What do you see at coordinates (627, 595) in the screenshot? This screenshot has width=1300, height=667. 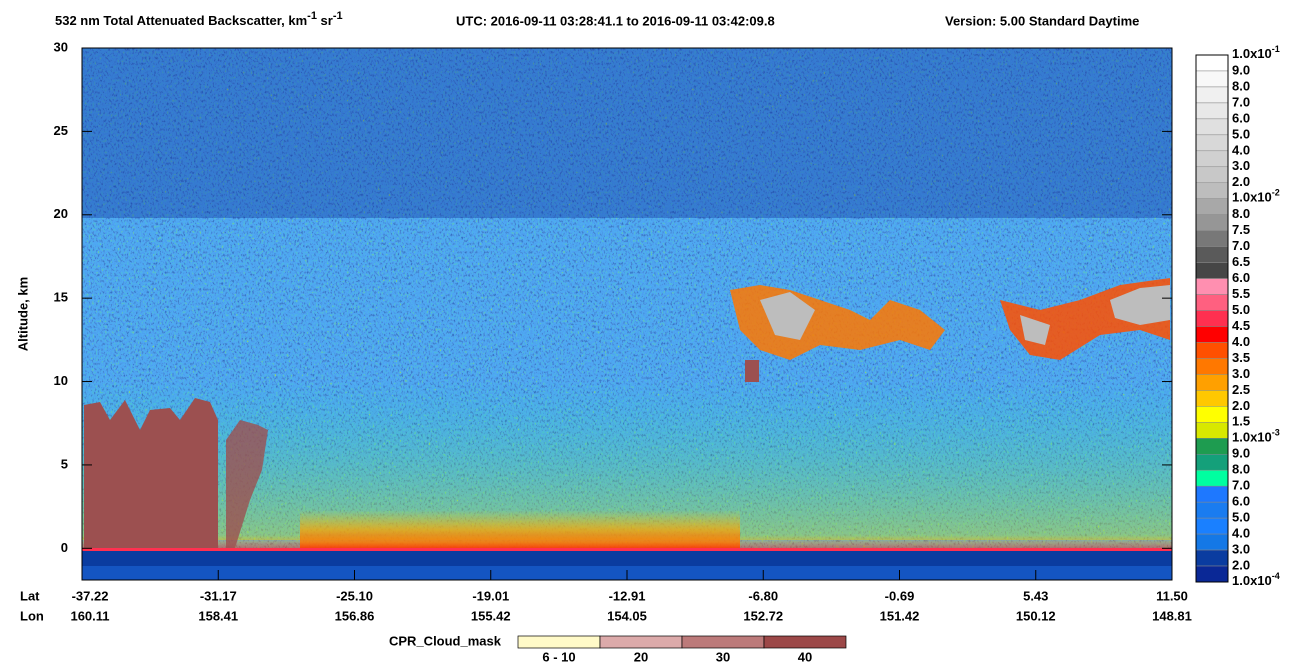 I see `lat-tick-label: -12.91` at bounding box center [627, 595].